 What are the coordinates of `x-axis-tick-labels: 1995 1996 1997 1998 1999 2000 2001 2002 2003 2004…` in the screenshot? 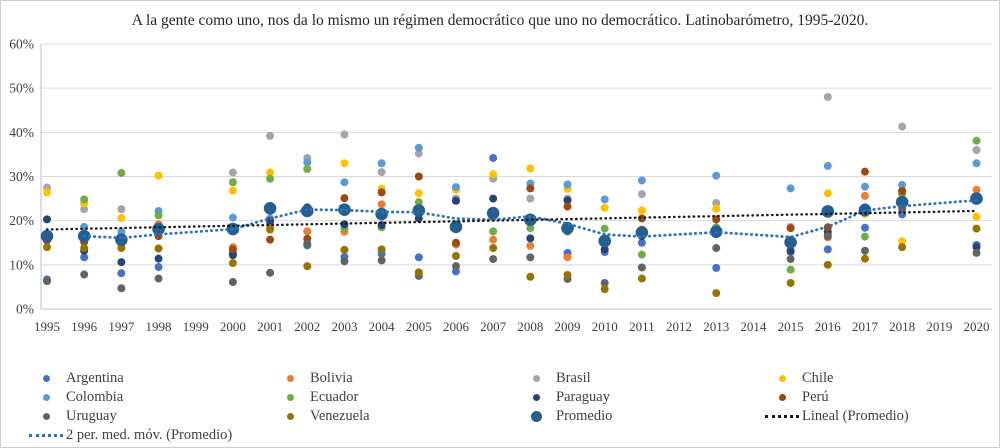 It's located at (512, 326).